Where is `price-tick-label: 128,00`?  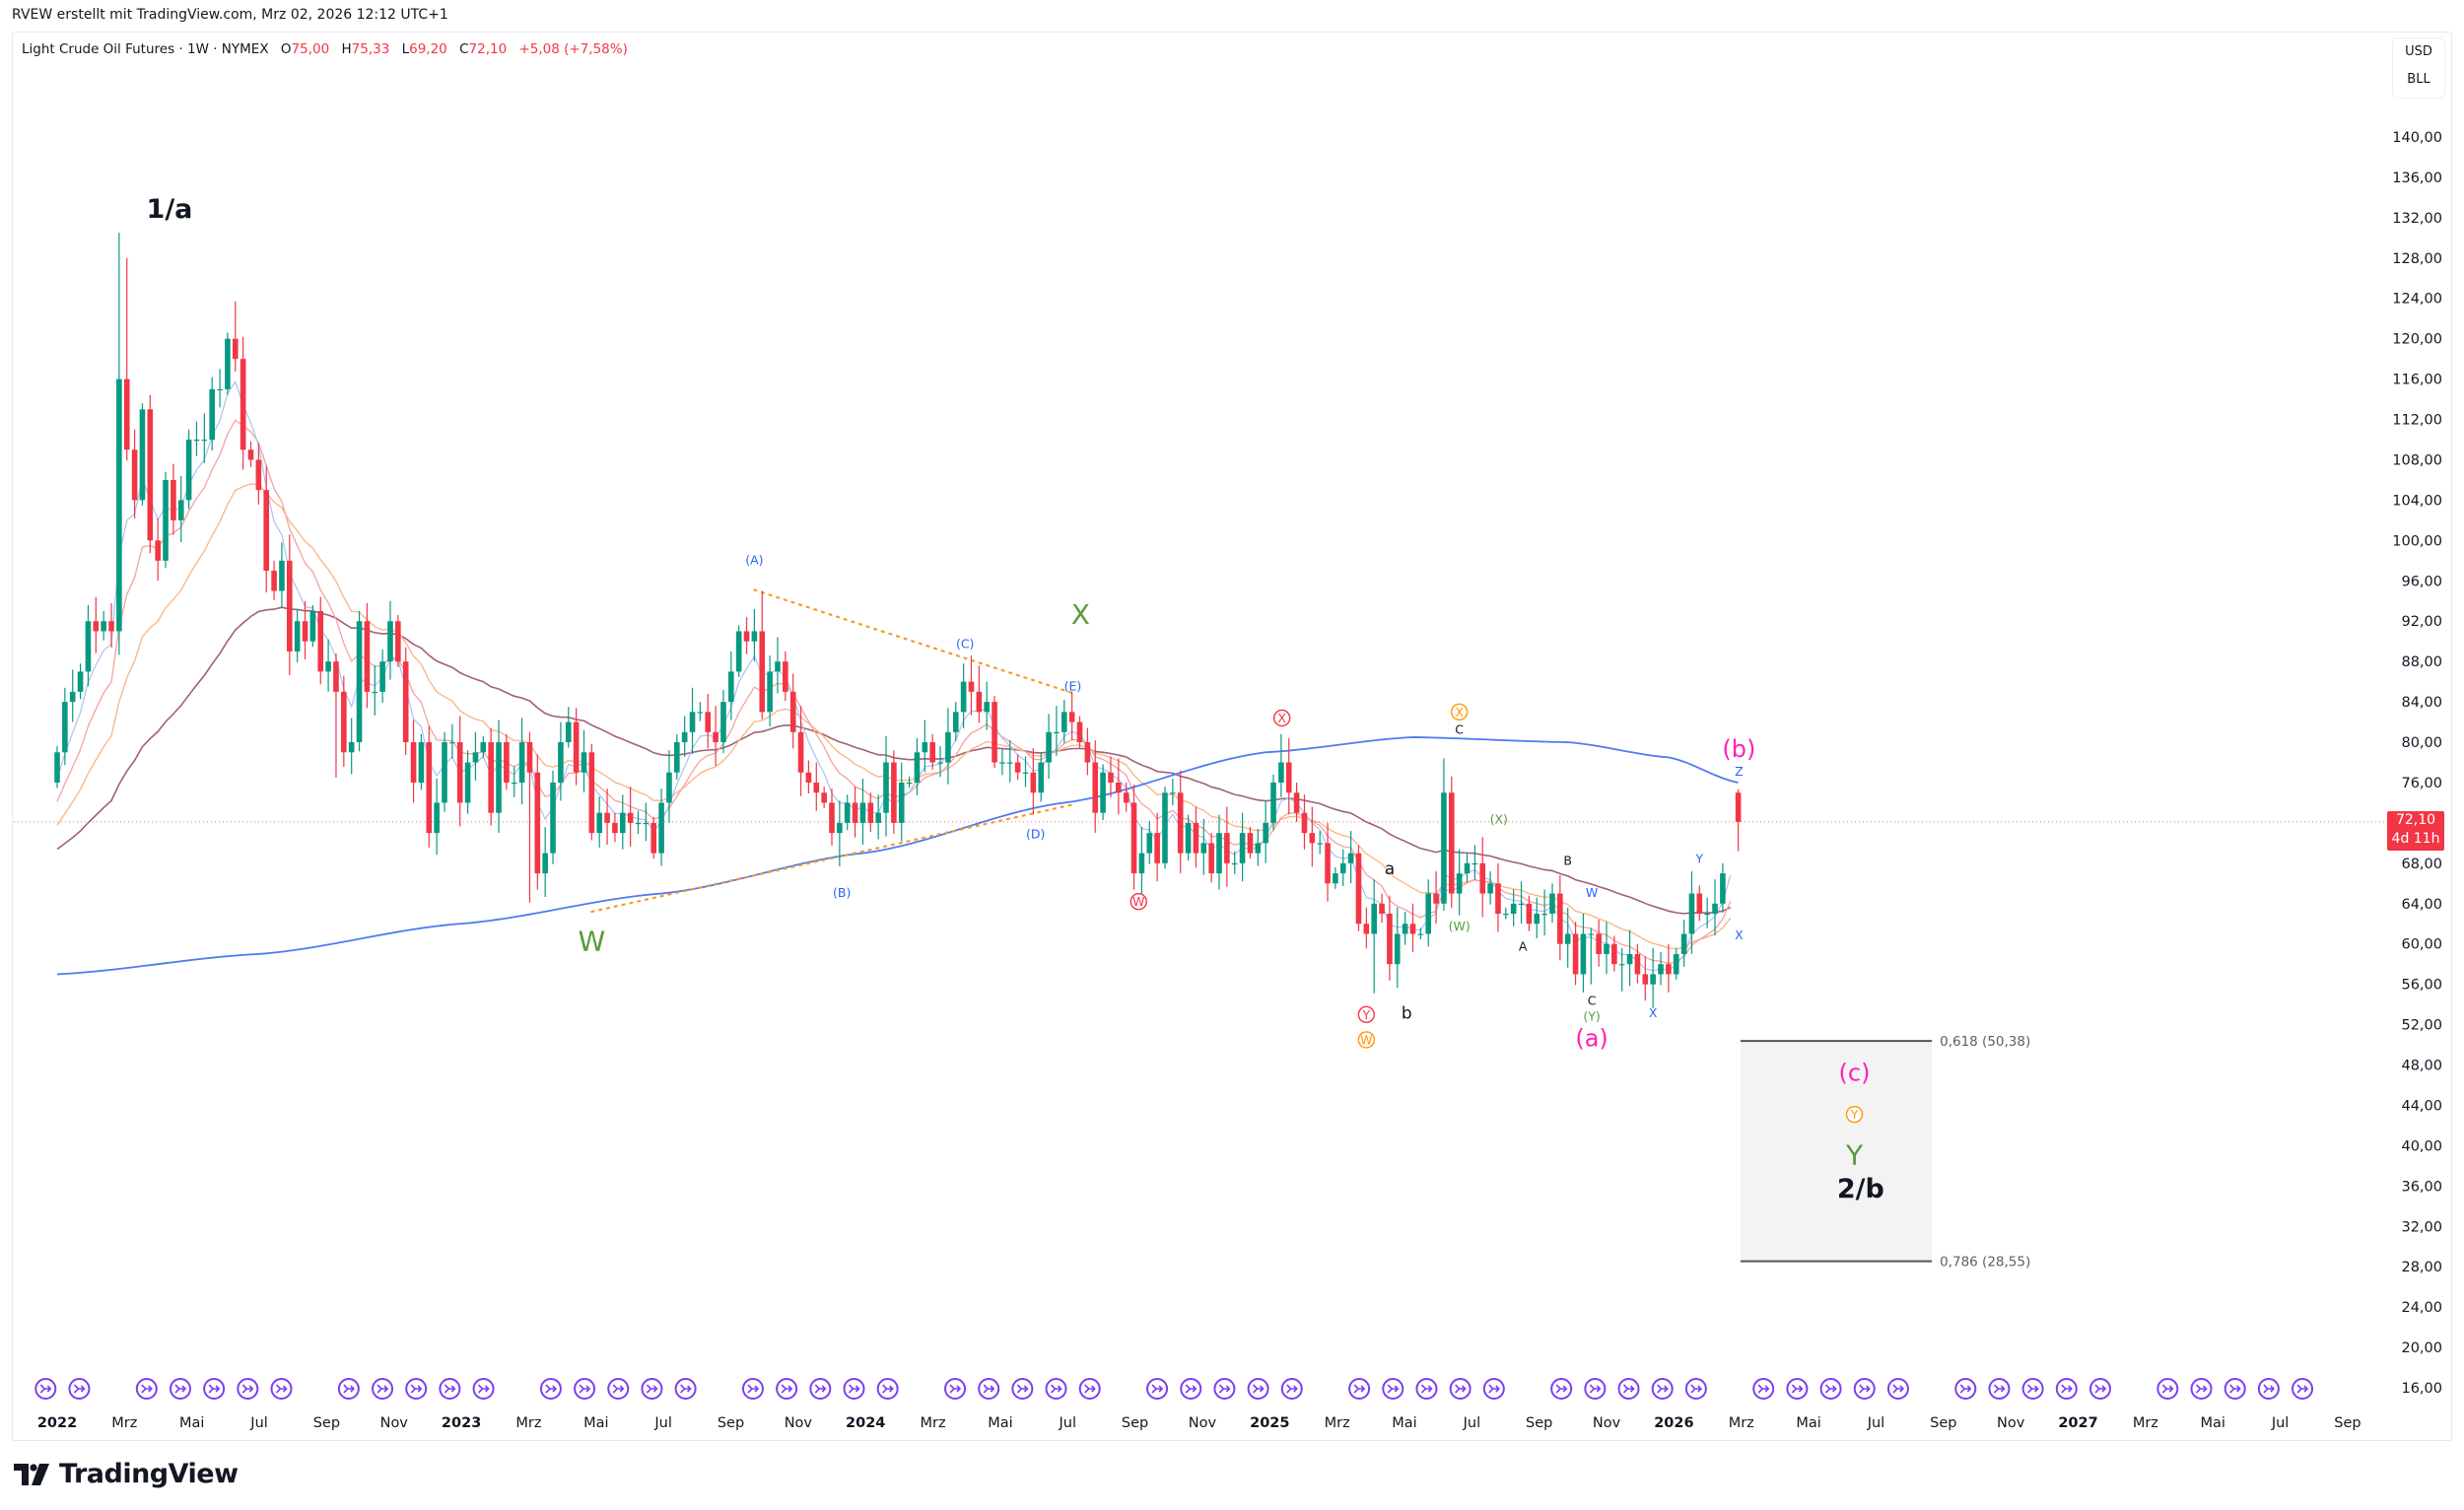 price-tick-label: 128,00 is located at coordinates (2417, 259).